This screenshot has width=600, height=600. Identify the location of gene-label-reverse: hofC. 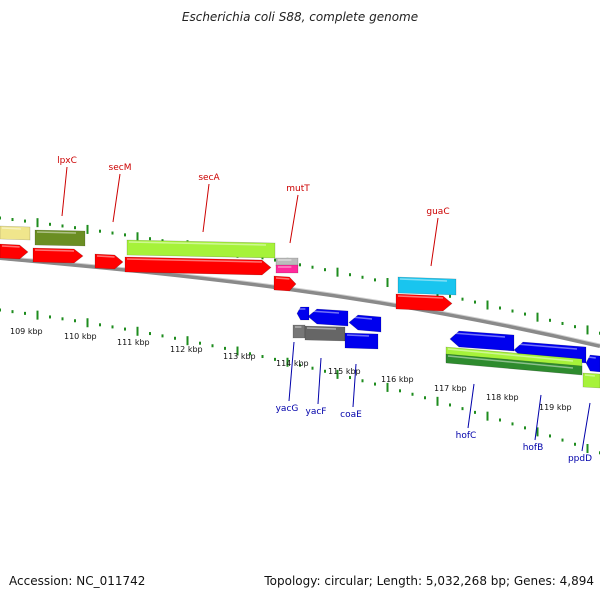
(466, 436).